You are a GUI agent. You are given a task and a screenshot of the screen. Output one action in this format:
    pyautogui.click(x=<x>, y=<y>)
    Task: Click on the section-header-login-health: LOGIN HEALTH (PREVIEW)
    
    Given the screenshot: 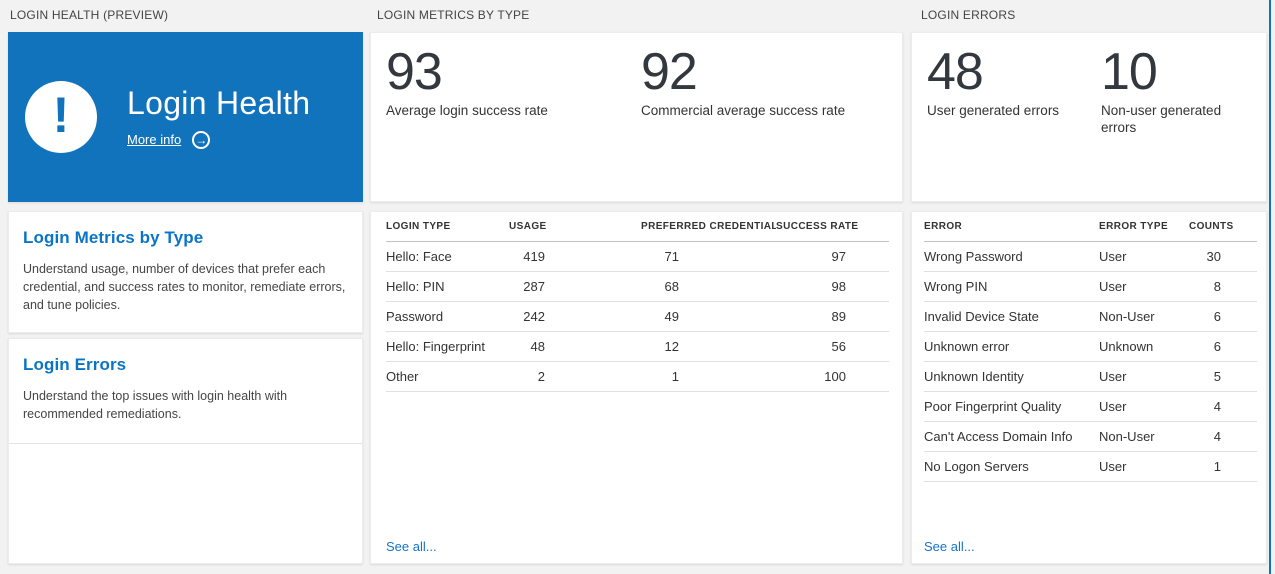 What is the action you would take?
    pyautogui.click(x=89, y=15)
    